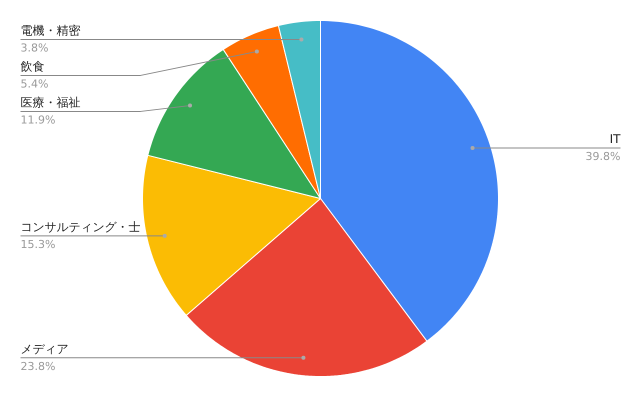 This screenshot has width=640, height=396. I want to click on data-label: 15.3%, so click(38, 244).